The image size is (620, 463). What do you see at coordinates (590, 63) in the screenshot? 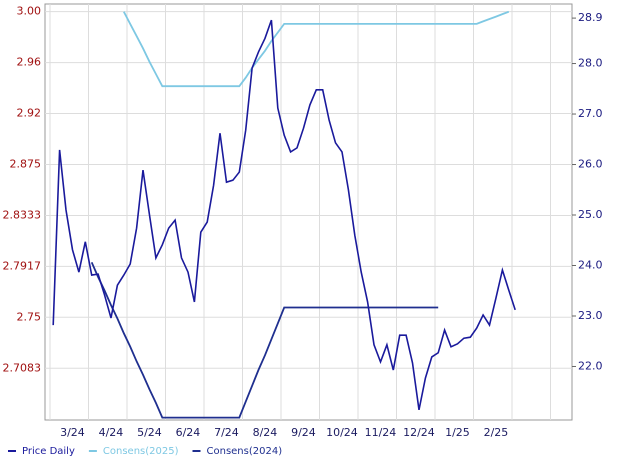
I see `y2-tick-label: 28.0` at bounding box center [590, 63].